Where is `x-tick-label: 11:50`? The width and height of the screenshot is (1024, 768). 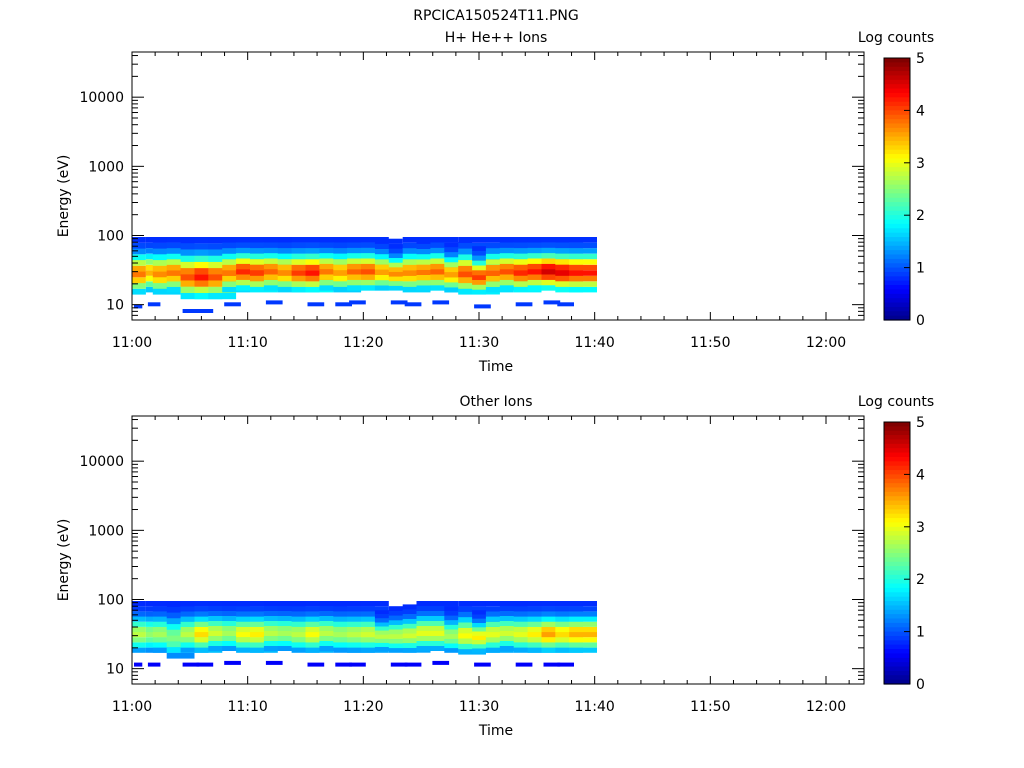
x-tick-label: 11:50 is located at coordinates (710, 707).